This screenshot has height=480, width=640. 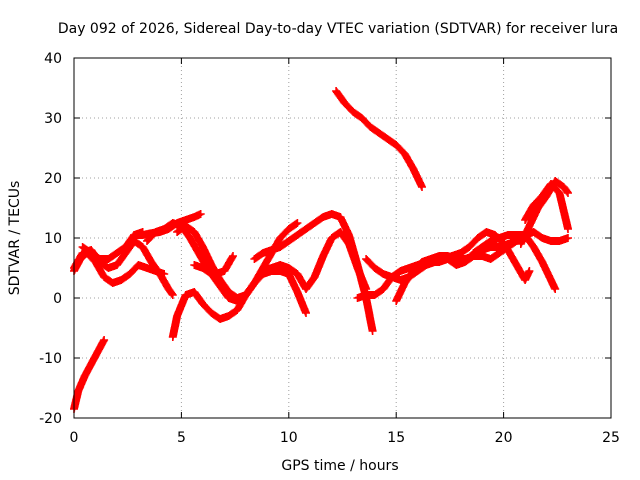 I want to click on x-tick-label: 0, so click(x=74, y=438).